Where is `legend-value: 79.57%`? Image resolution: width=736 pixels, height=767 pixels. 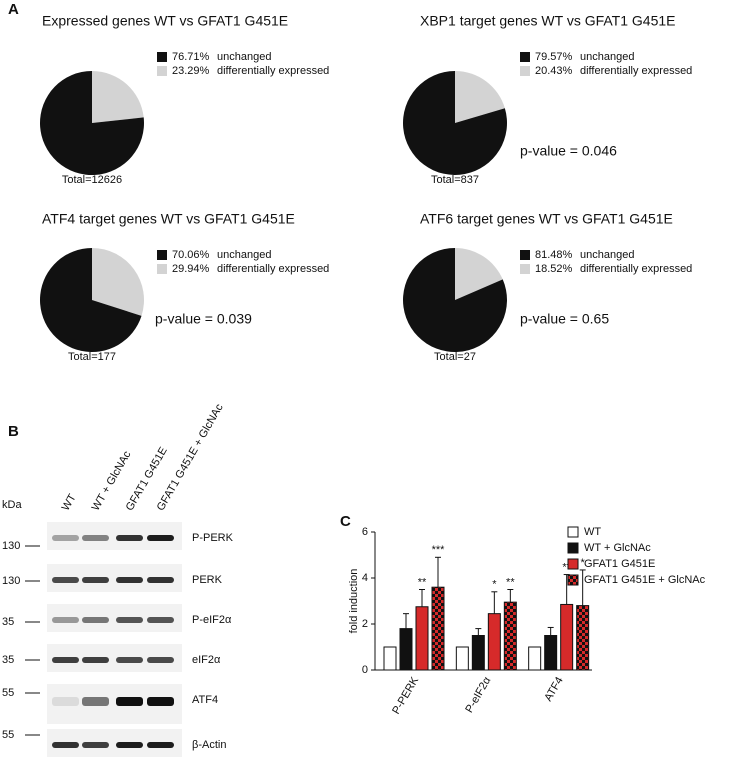 legend-value: 79.57% is located at coordinates (554, 57).